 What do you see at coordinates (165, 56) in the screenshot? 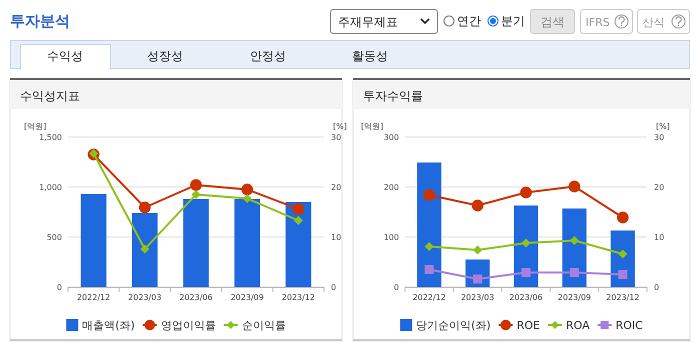
I see `text: 성장성` at bounding box center [165, 56].